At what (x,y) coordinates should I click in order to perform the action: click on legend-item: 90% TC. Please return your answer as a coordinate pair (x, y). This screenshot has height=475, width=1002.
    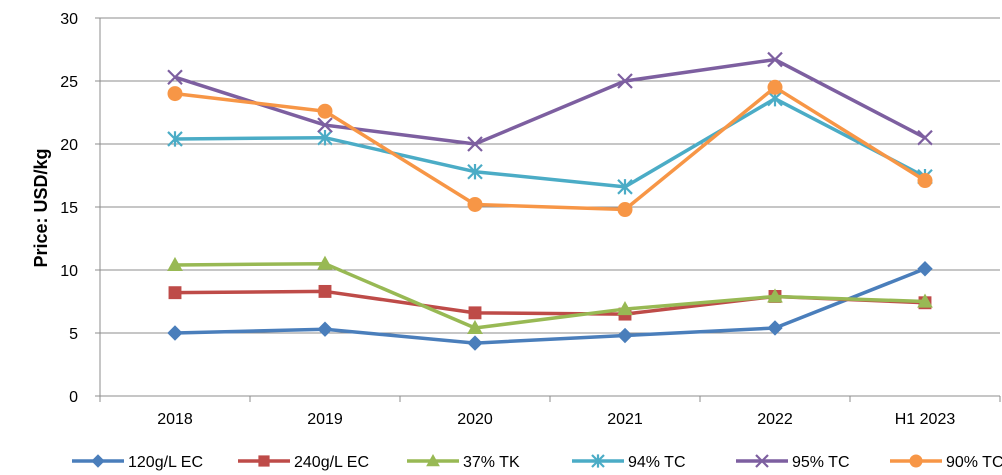
    Looking at the image, I should click on (946, 462).